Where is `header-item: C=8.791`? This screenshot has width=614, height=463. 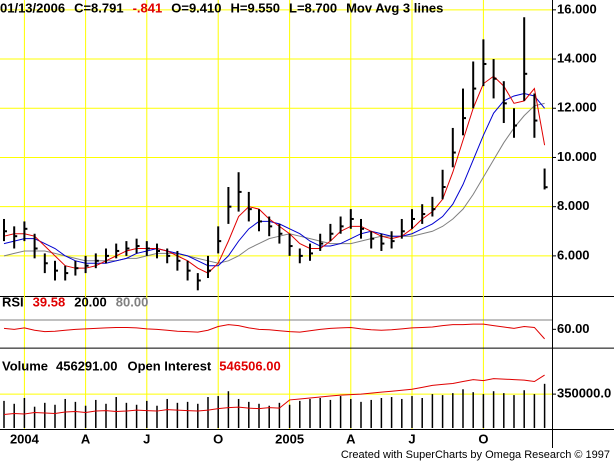
header-item: C=8.791 is located at coordinates (99, 7).